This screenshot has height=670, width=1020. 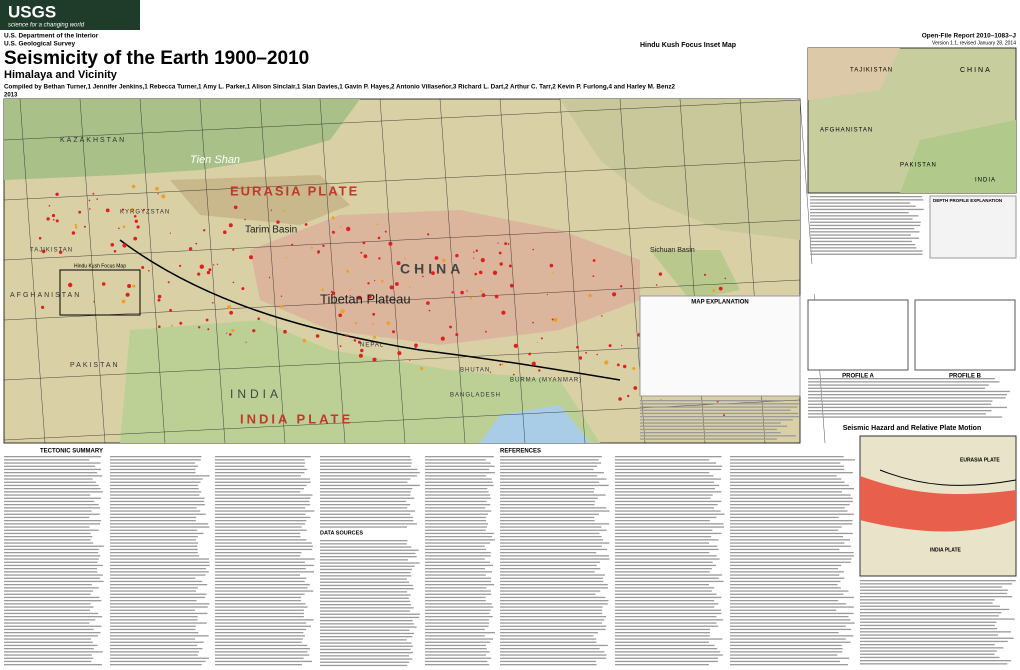 What do you see at coordinates (71, 452) in the screenshot?
I see `heading: TECTONIC SUMMARY` at bounding box center [71, 452].